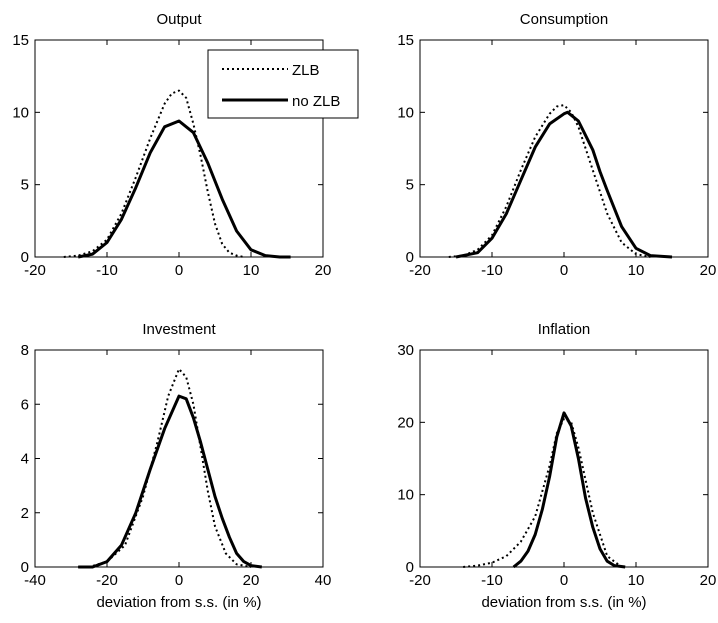 Image resolution: width=718 pixels, height=623 pixels. Describe the element at coordinates (179, 329) in the screenshot. I see `panel-title: Investment` at that location.